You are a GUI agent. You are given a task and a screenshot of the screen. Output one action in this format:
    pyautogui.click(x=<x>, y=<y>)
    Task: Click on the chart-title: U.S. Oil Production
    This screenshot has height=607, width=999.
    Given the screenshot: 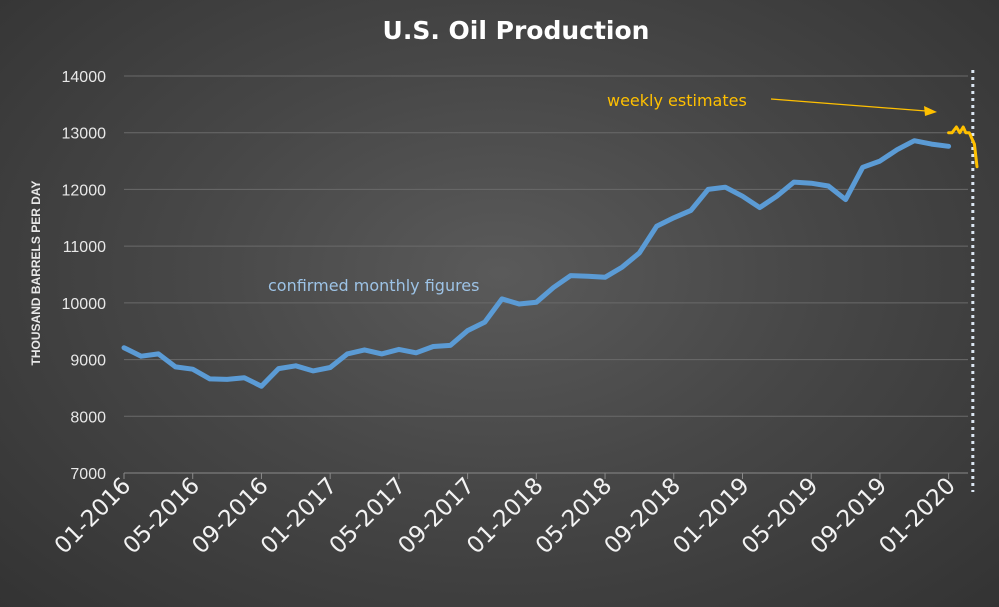 What is the action you would take?
    pyautogui.click(x=516, y=30)
    